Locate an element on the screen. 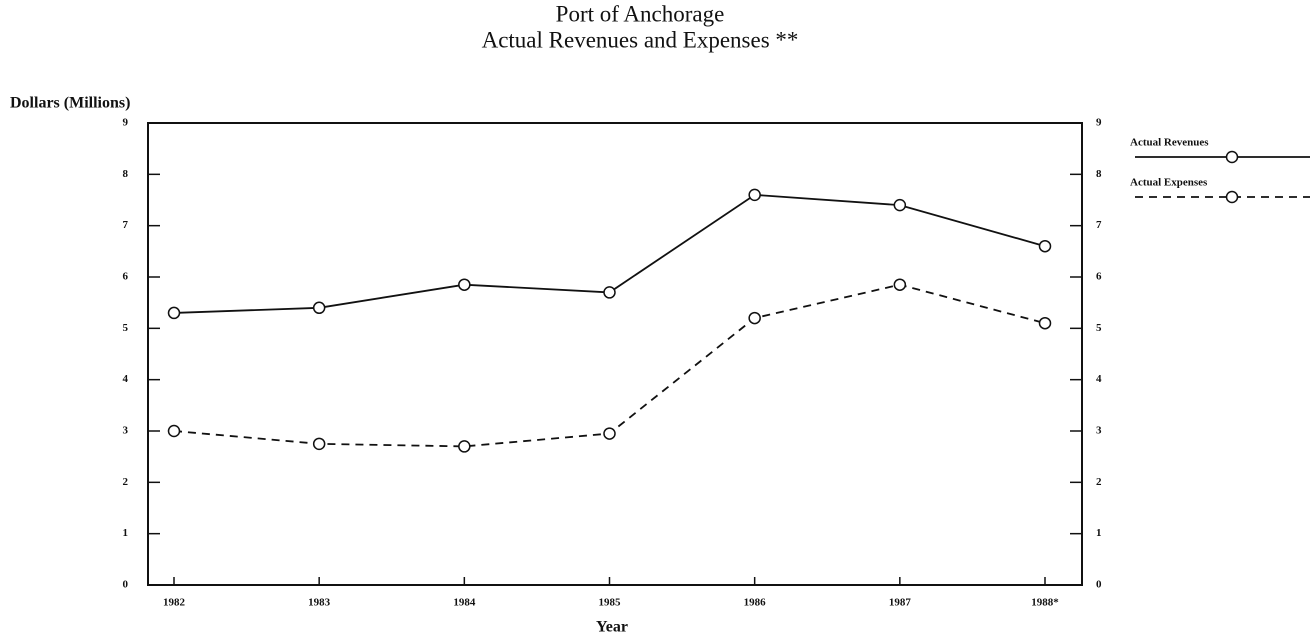 The width and height of the screenshot is (1315, 640). y-tick-label: 9 is located at coordinates (126, 123).